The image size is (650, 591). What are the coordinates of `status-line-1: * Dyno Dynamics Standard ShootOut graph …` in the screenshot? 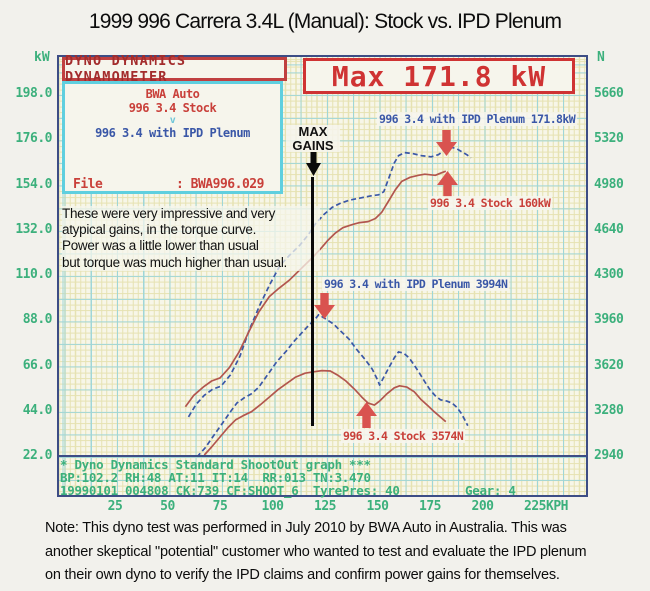 It's located at (215, 464).